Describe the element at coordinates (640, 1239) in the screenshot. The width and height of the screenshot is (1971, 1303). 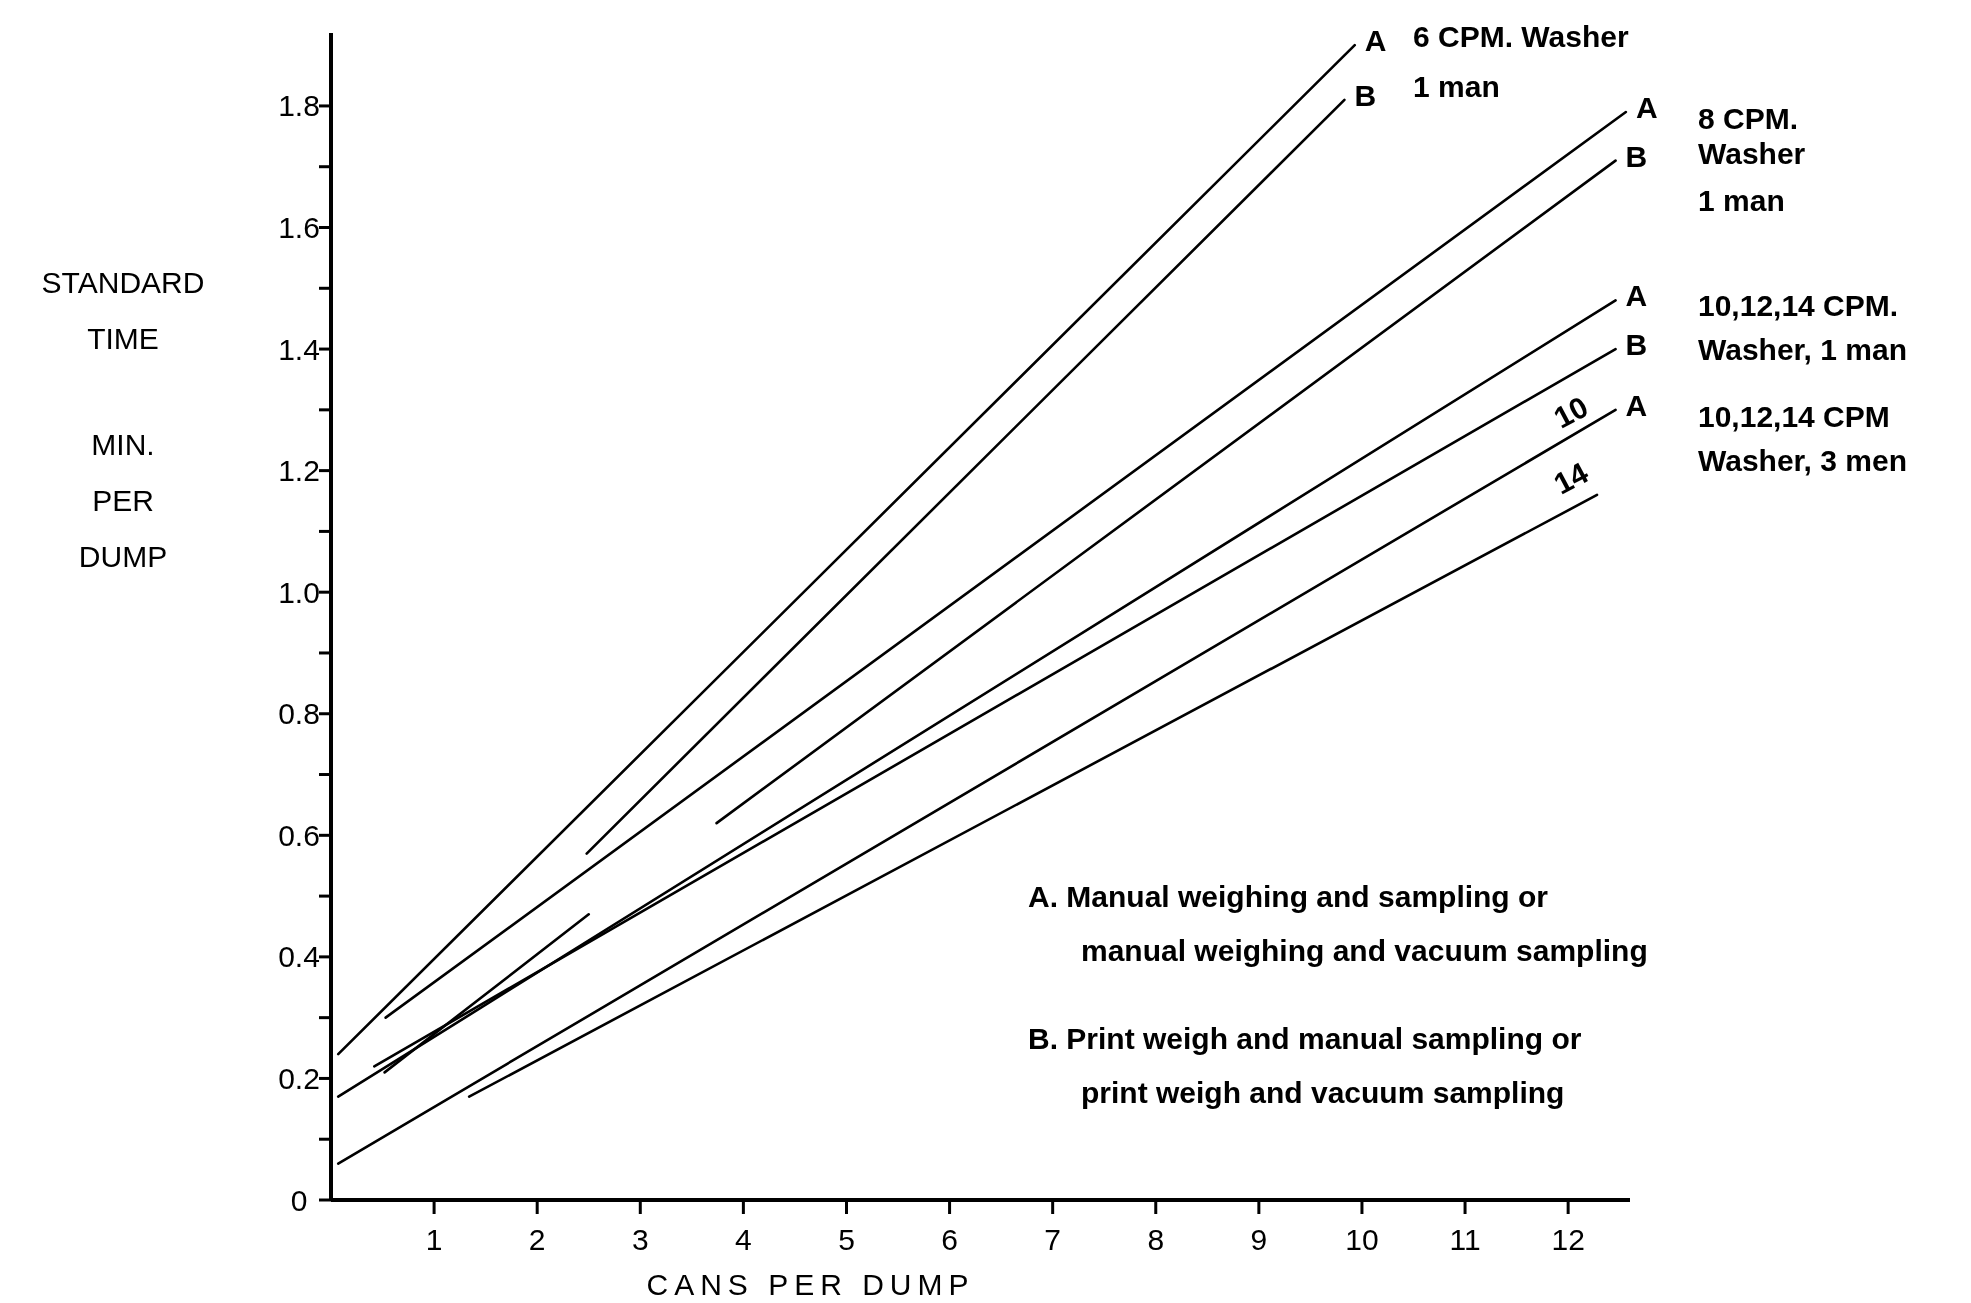
I see `x-tick-label: 3` at that location.